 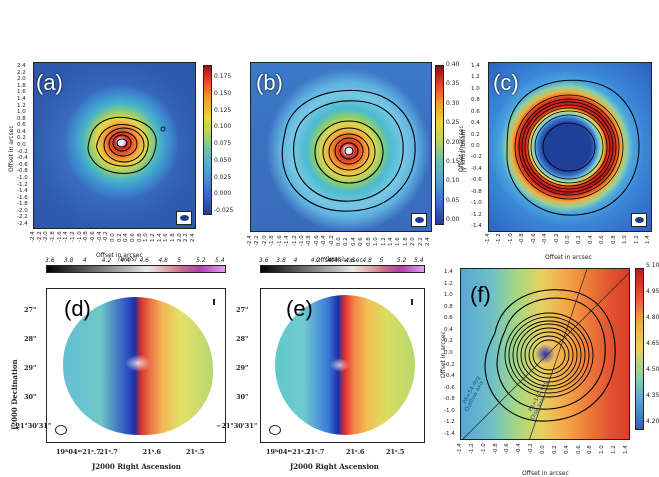 What do you see at coordinates (652, 317) in the screenshot?
I see `colorbar-tick-label: 4.80` at bounding box center [652, 317].